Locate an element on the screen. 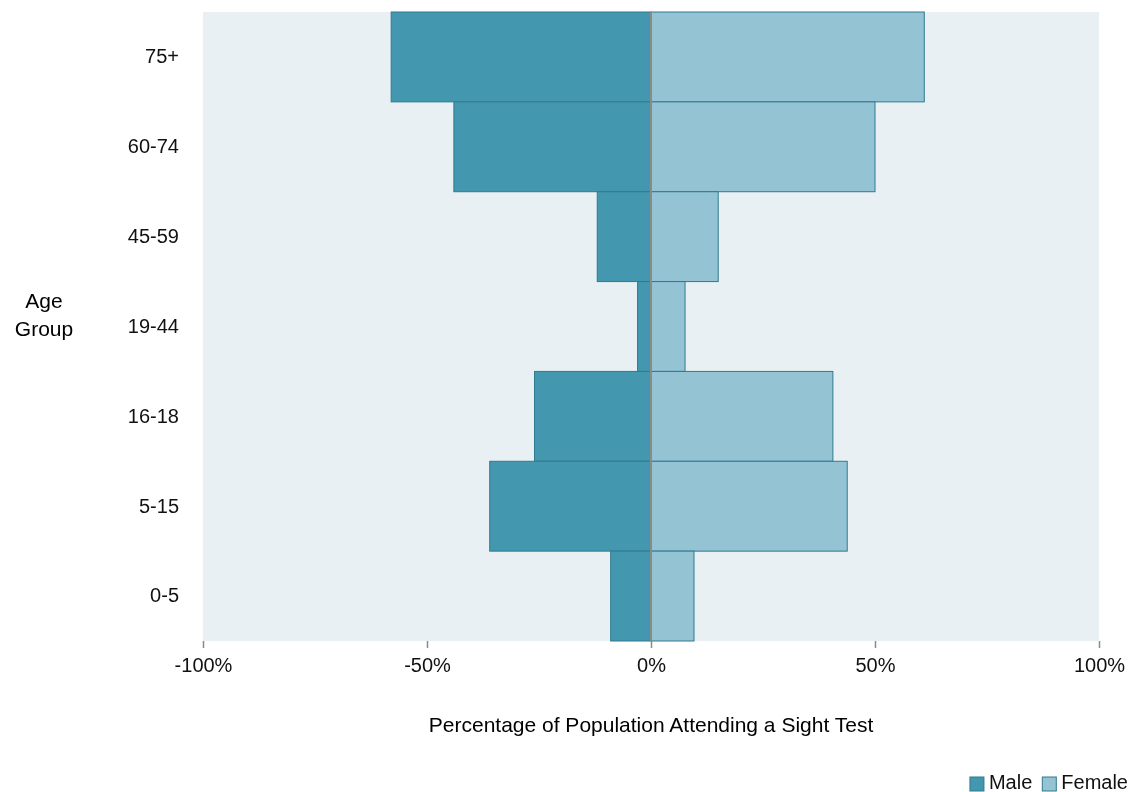  y-tick-label: 60-74 is located at coordinates (153, 146).